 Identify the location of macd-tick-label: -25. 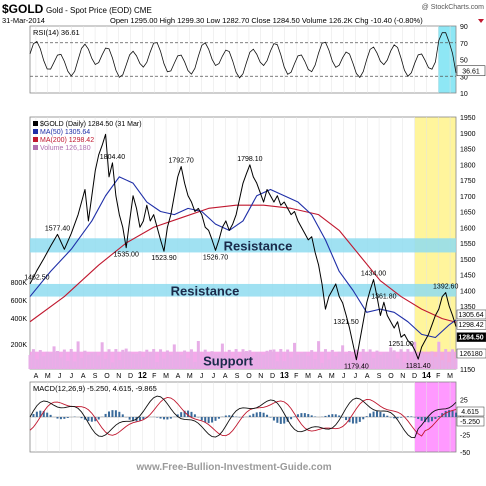
(465, 436).